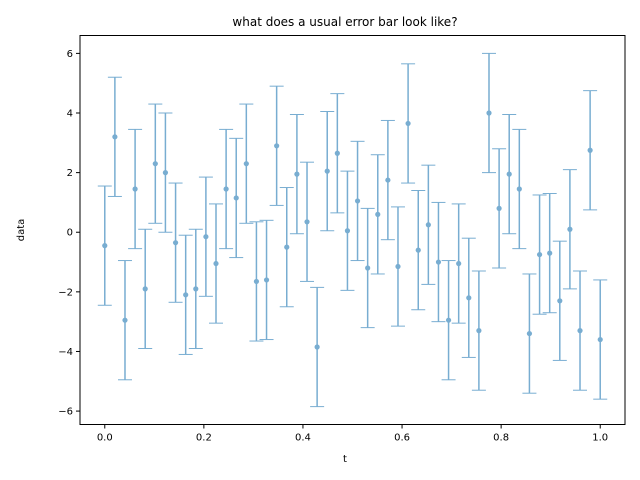 This screenshot has height=480, width=640. What do you see at coordinates (65, 352) in the screenshot?
I see `y-tick-label: −4` at bounding box center [65, 352].